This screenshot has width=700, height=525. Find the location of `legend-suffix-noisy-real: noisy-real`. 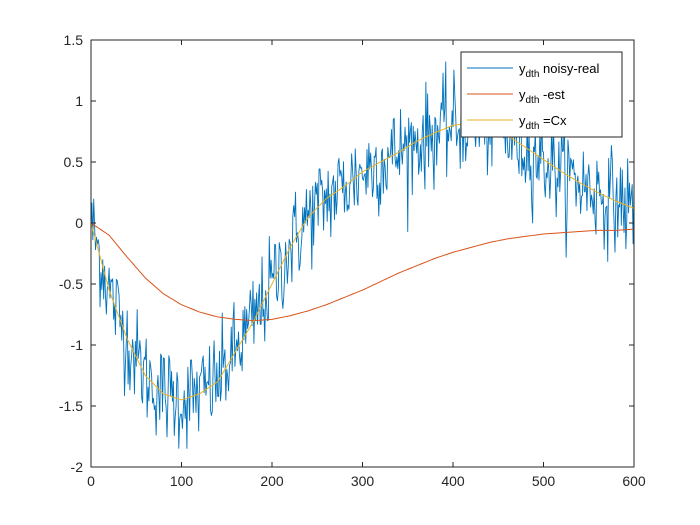

legend-suffix-noisy-real: noisy-real is located at coordinates (569, 68).